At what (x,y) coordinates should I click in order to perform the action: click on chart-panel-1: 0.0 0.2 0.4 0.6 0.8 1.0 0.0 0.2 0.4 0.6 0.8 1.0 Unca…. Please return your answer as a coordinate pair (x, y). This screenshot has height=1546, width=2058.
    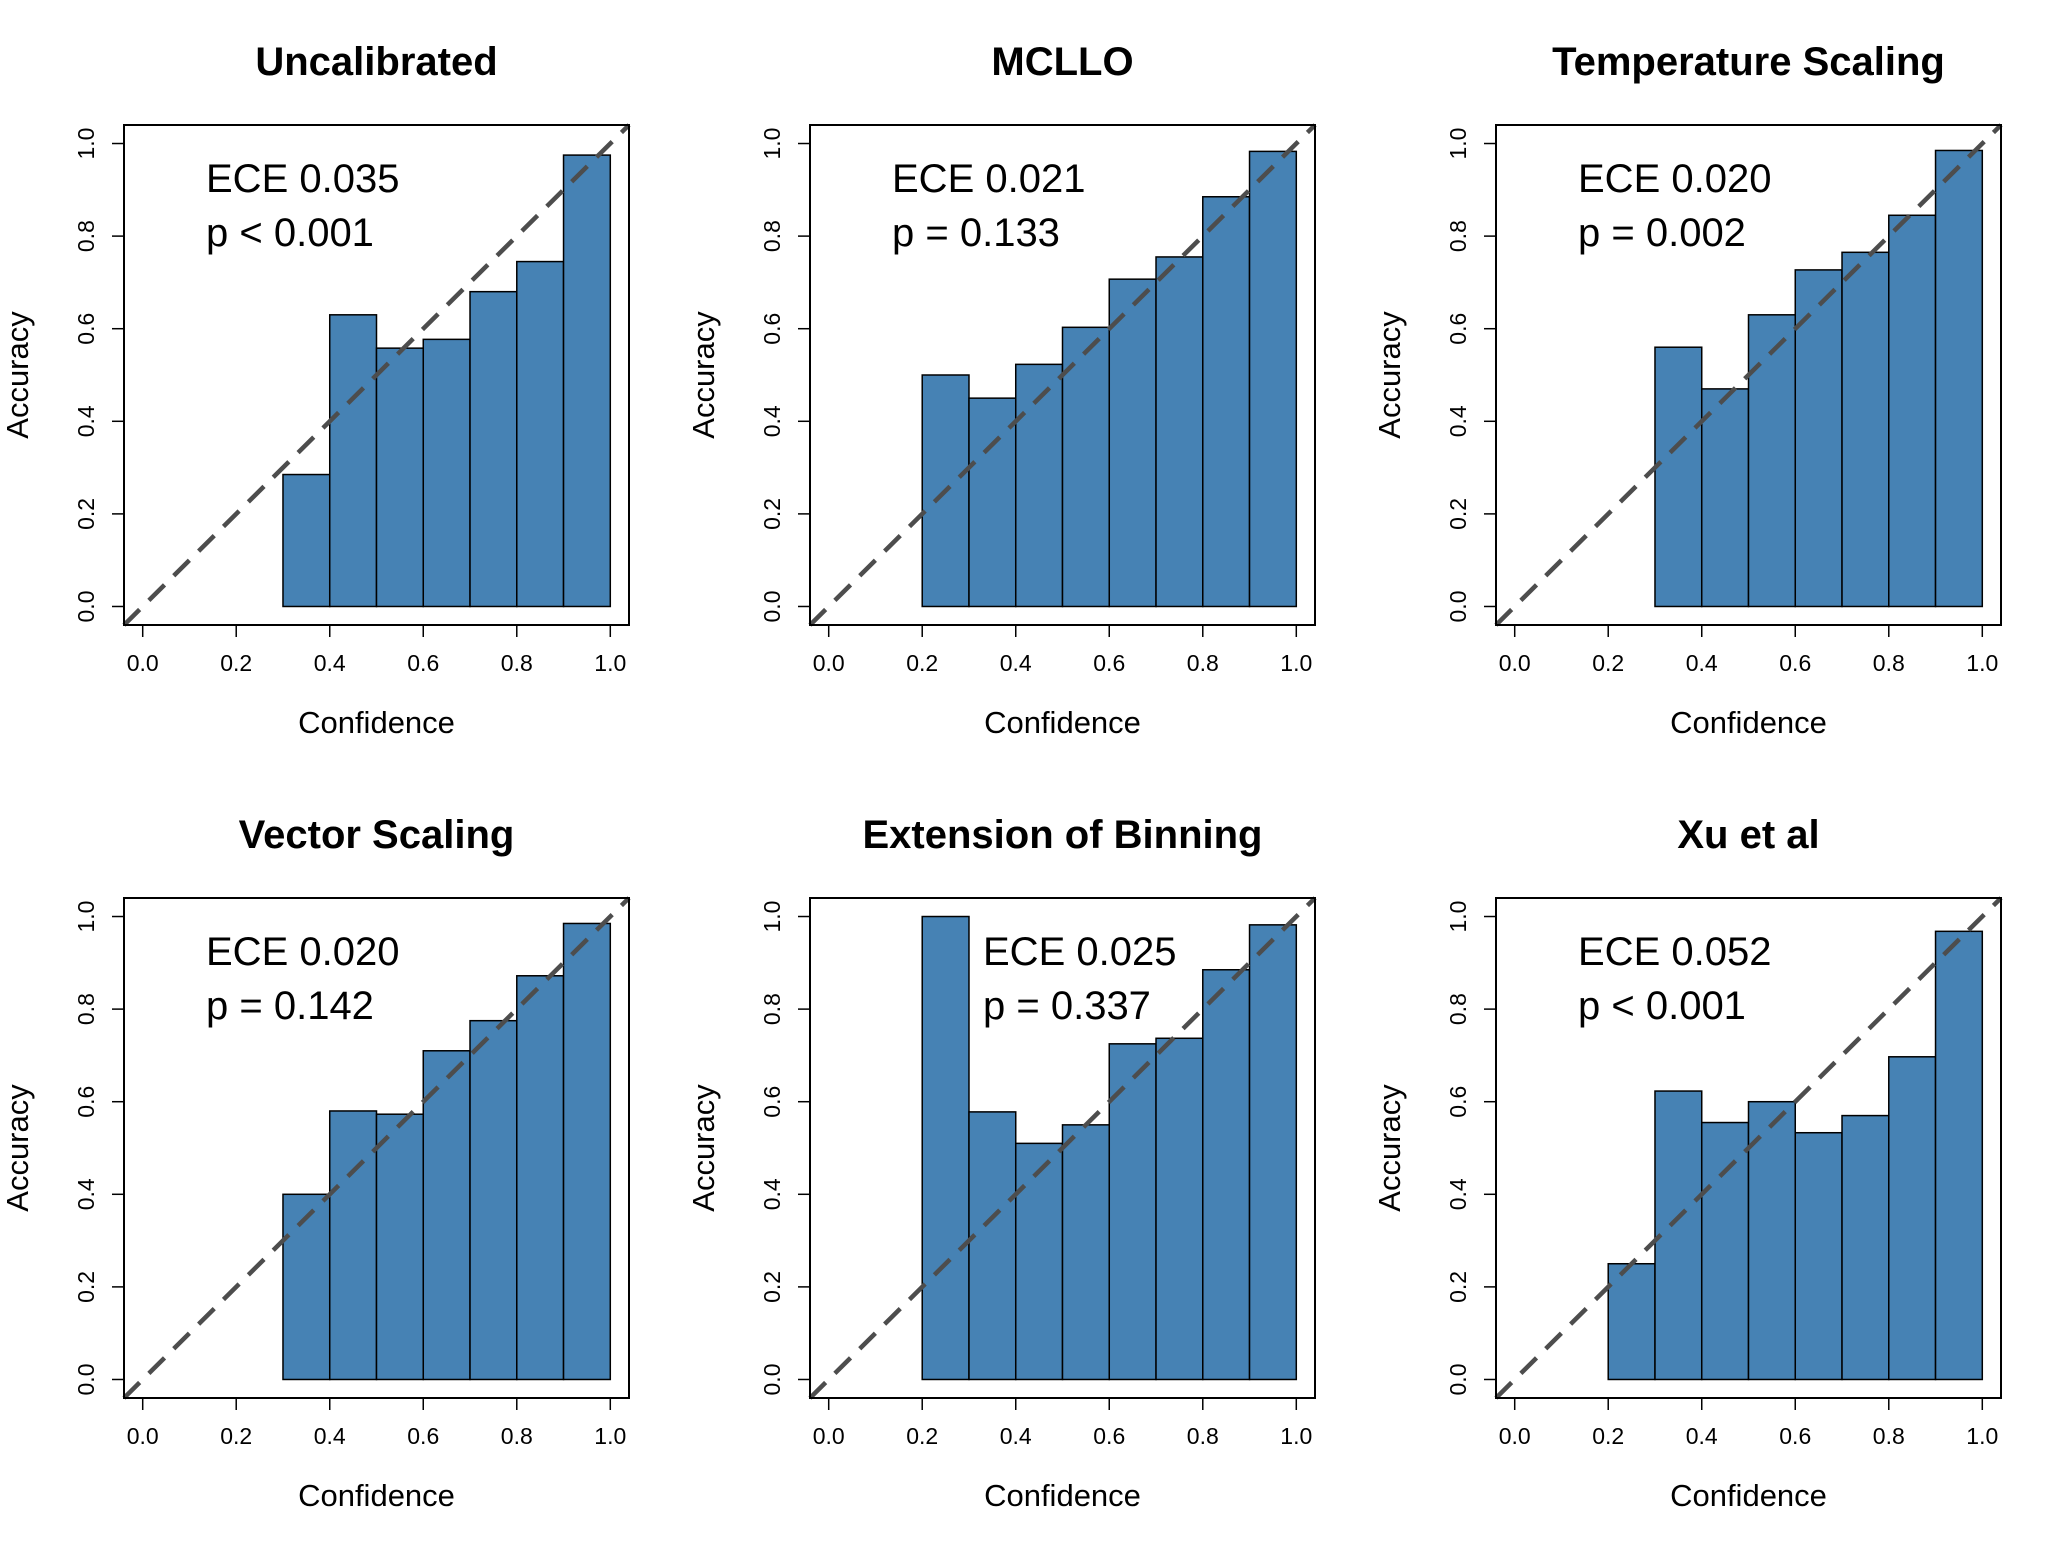
    Looking at the image, I should click on (315, 390).